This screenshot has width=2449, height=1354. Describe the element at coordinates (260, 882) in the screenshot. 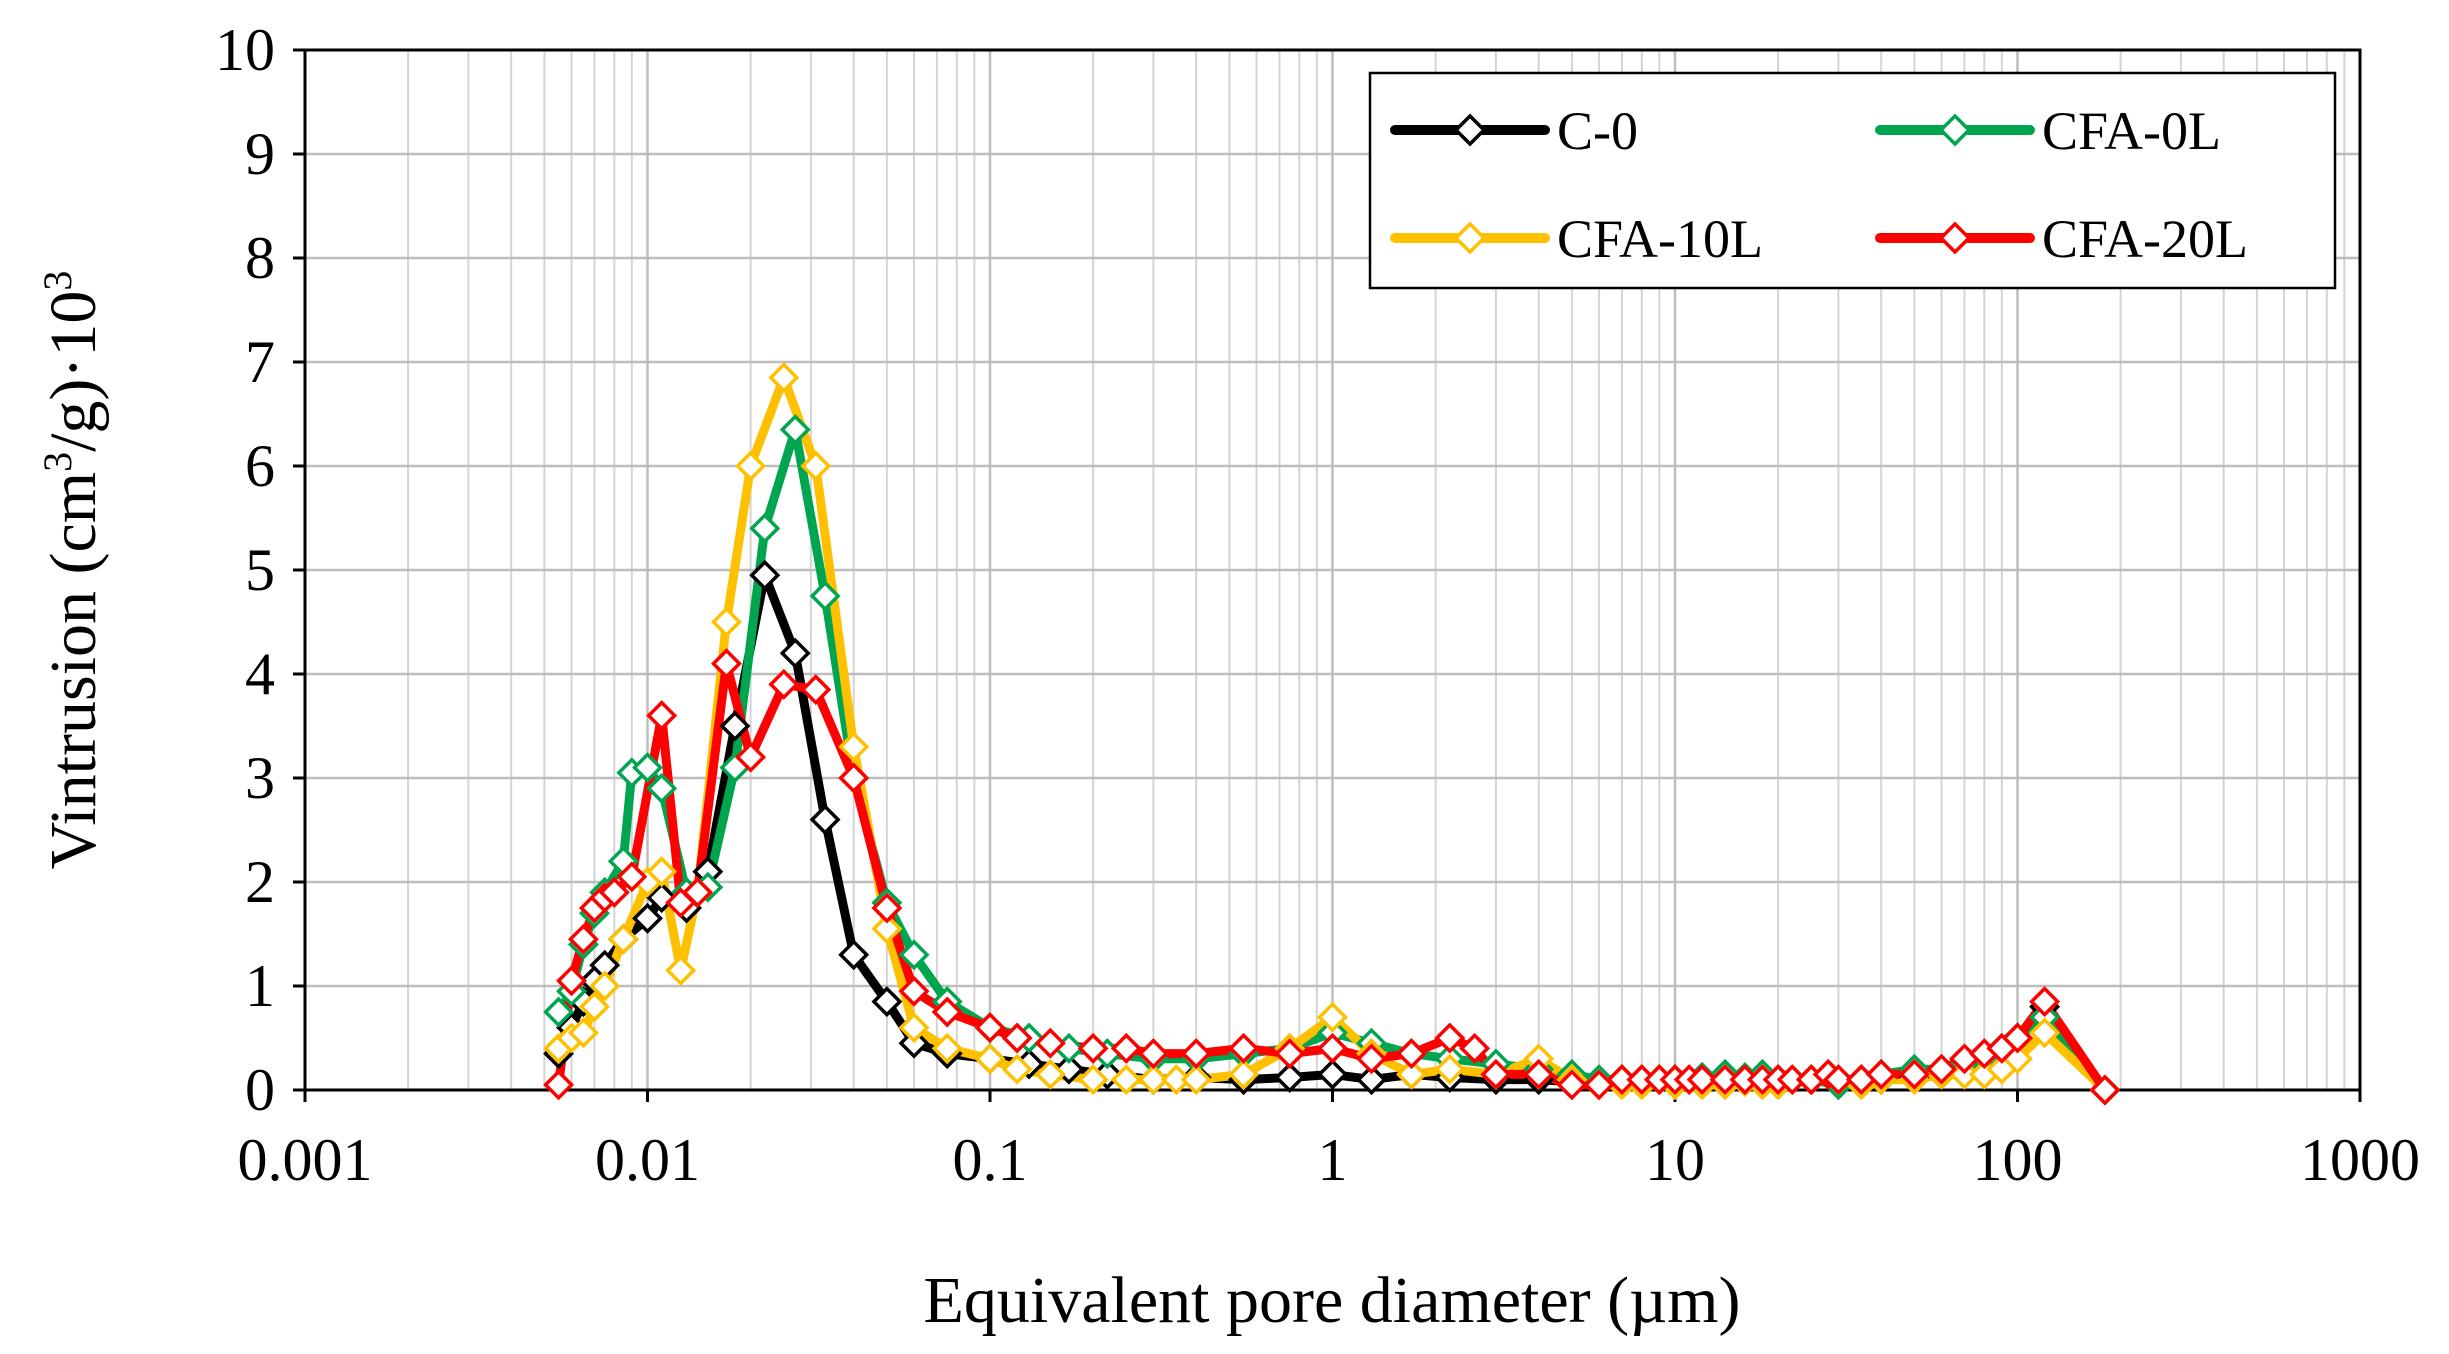

I see `y-tick-label: 2` at that location.